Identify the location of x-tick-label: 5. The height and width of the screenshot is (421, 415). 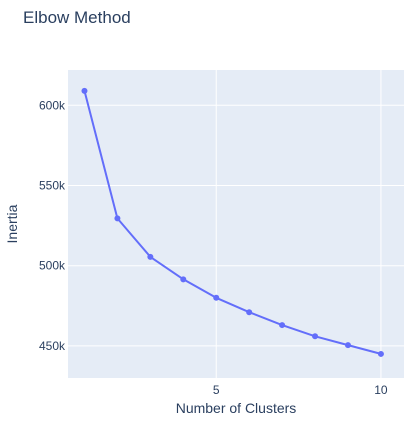
(216, 390).